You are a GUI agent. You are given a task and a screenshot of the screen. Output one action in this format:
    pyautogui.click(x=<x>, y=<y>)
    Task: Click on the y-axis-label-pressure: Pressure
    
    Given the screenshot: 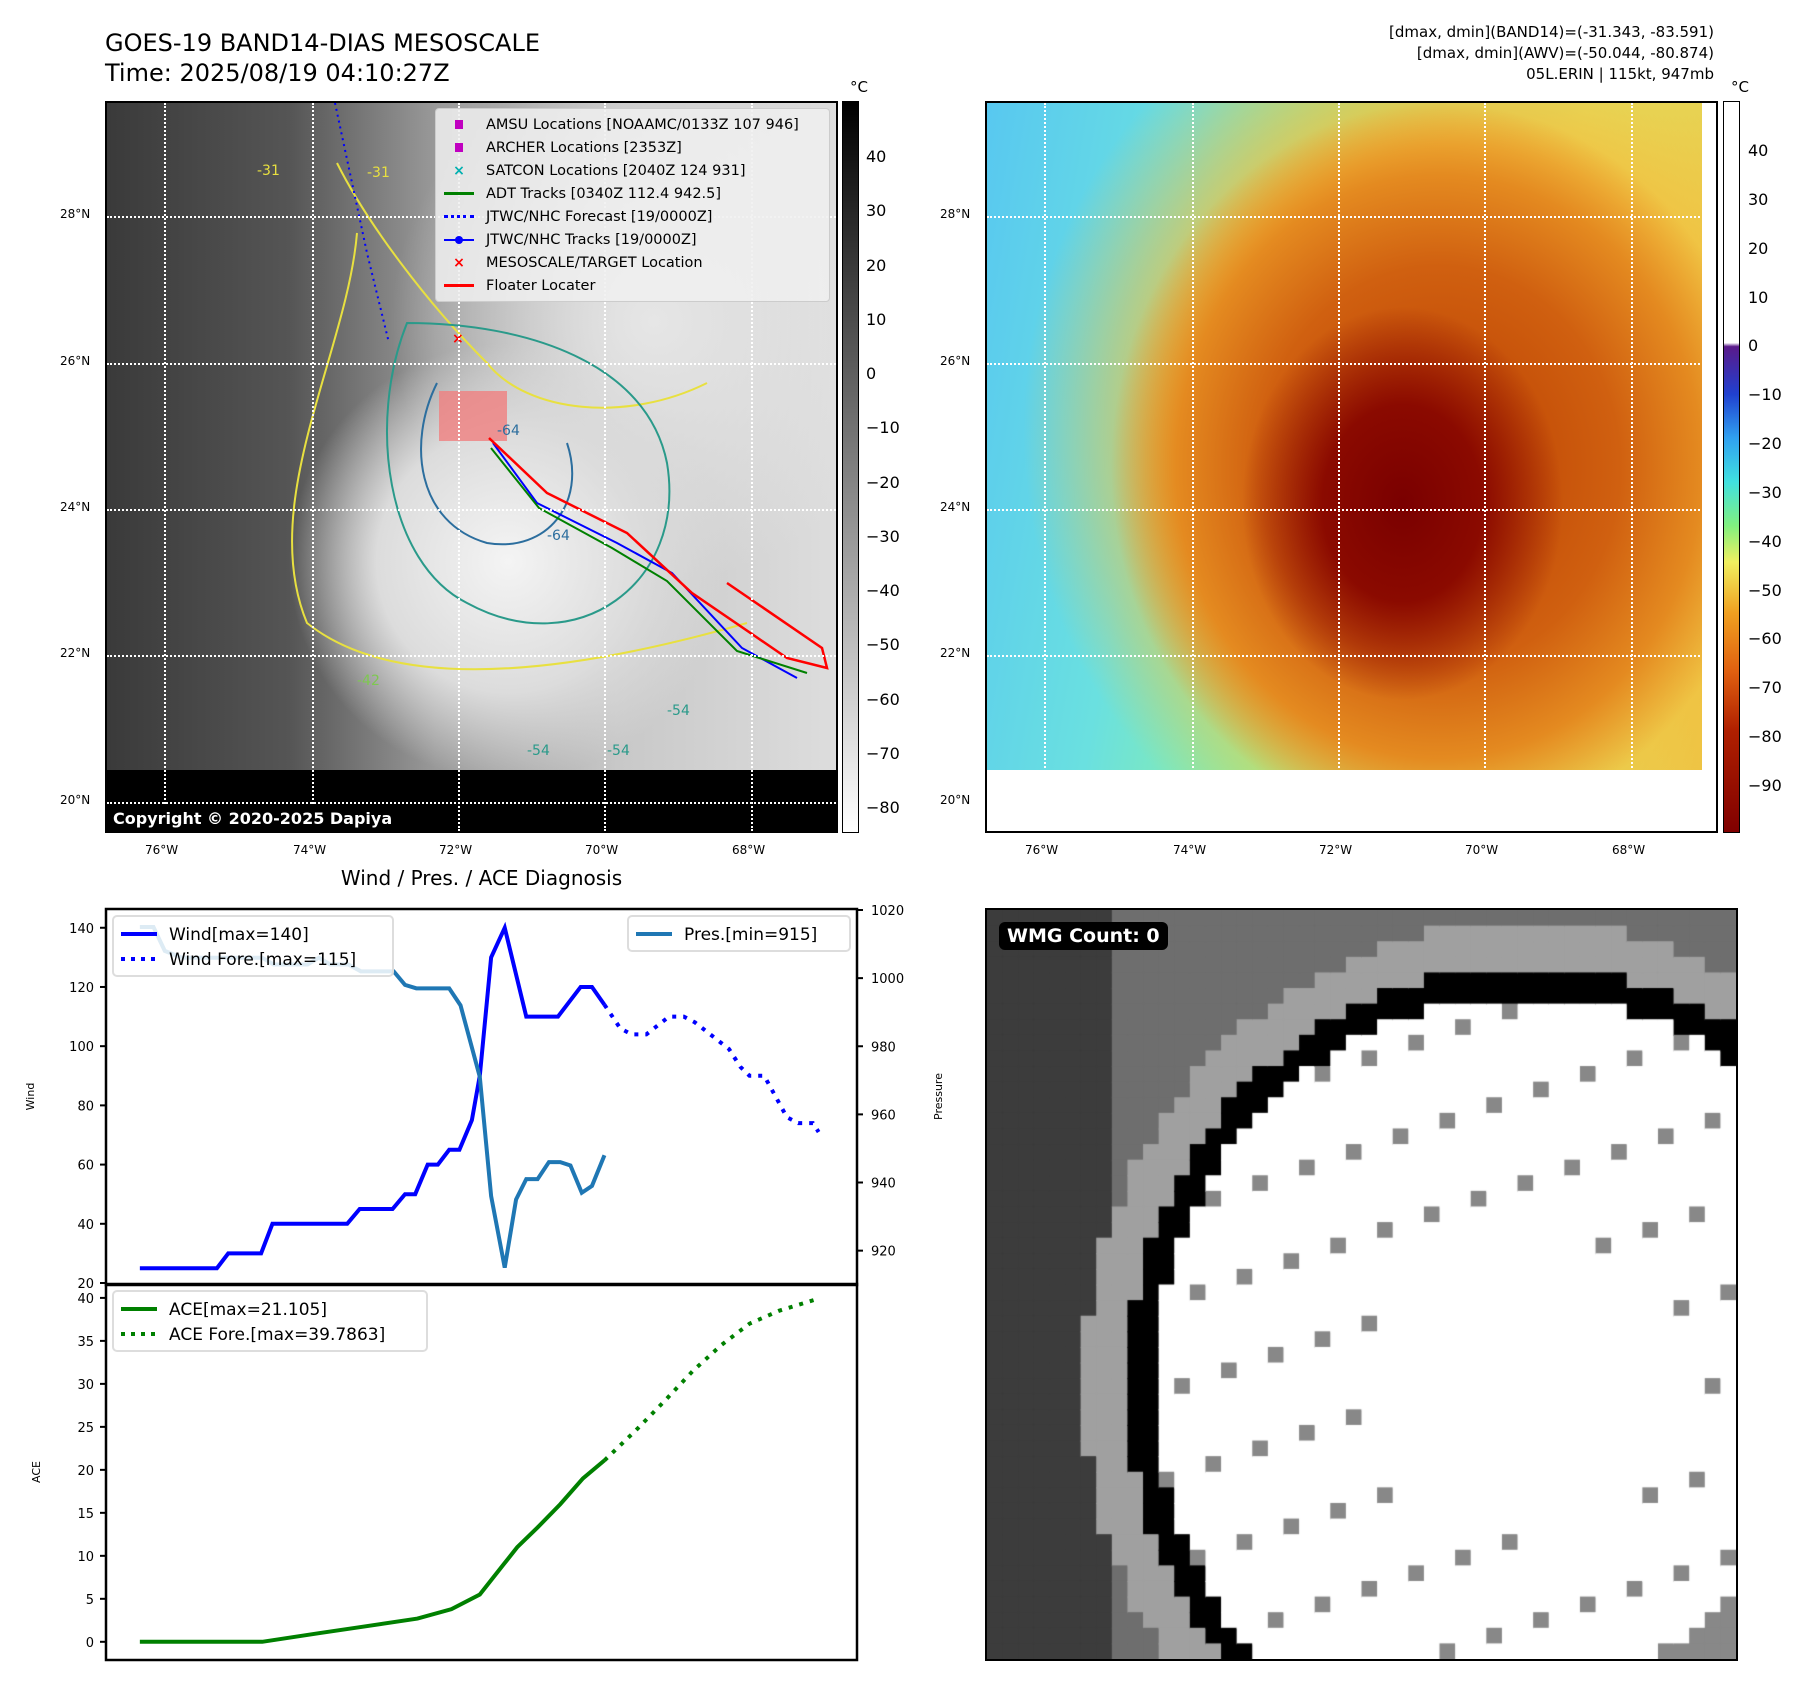 What is the action you would take?
    pyautogui.click(x=938, y=1096)
    